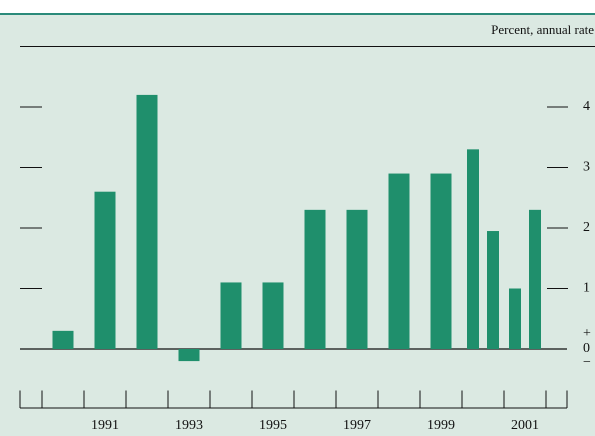 The width and height of the screenshot is (595, 436). Describe the element at coordinates (586, 227) in the screenshot. I see `y-tick-label: 2` at that location.